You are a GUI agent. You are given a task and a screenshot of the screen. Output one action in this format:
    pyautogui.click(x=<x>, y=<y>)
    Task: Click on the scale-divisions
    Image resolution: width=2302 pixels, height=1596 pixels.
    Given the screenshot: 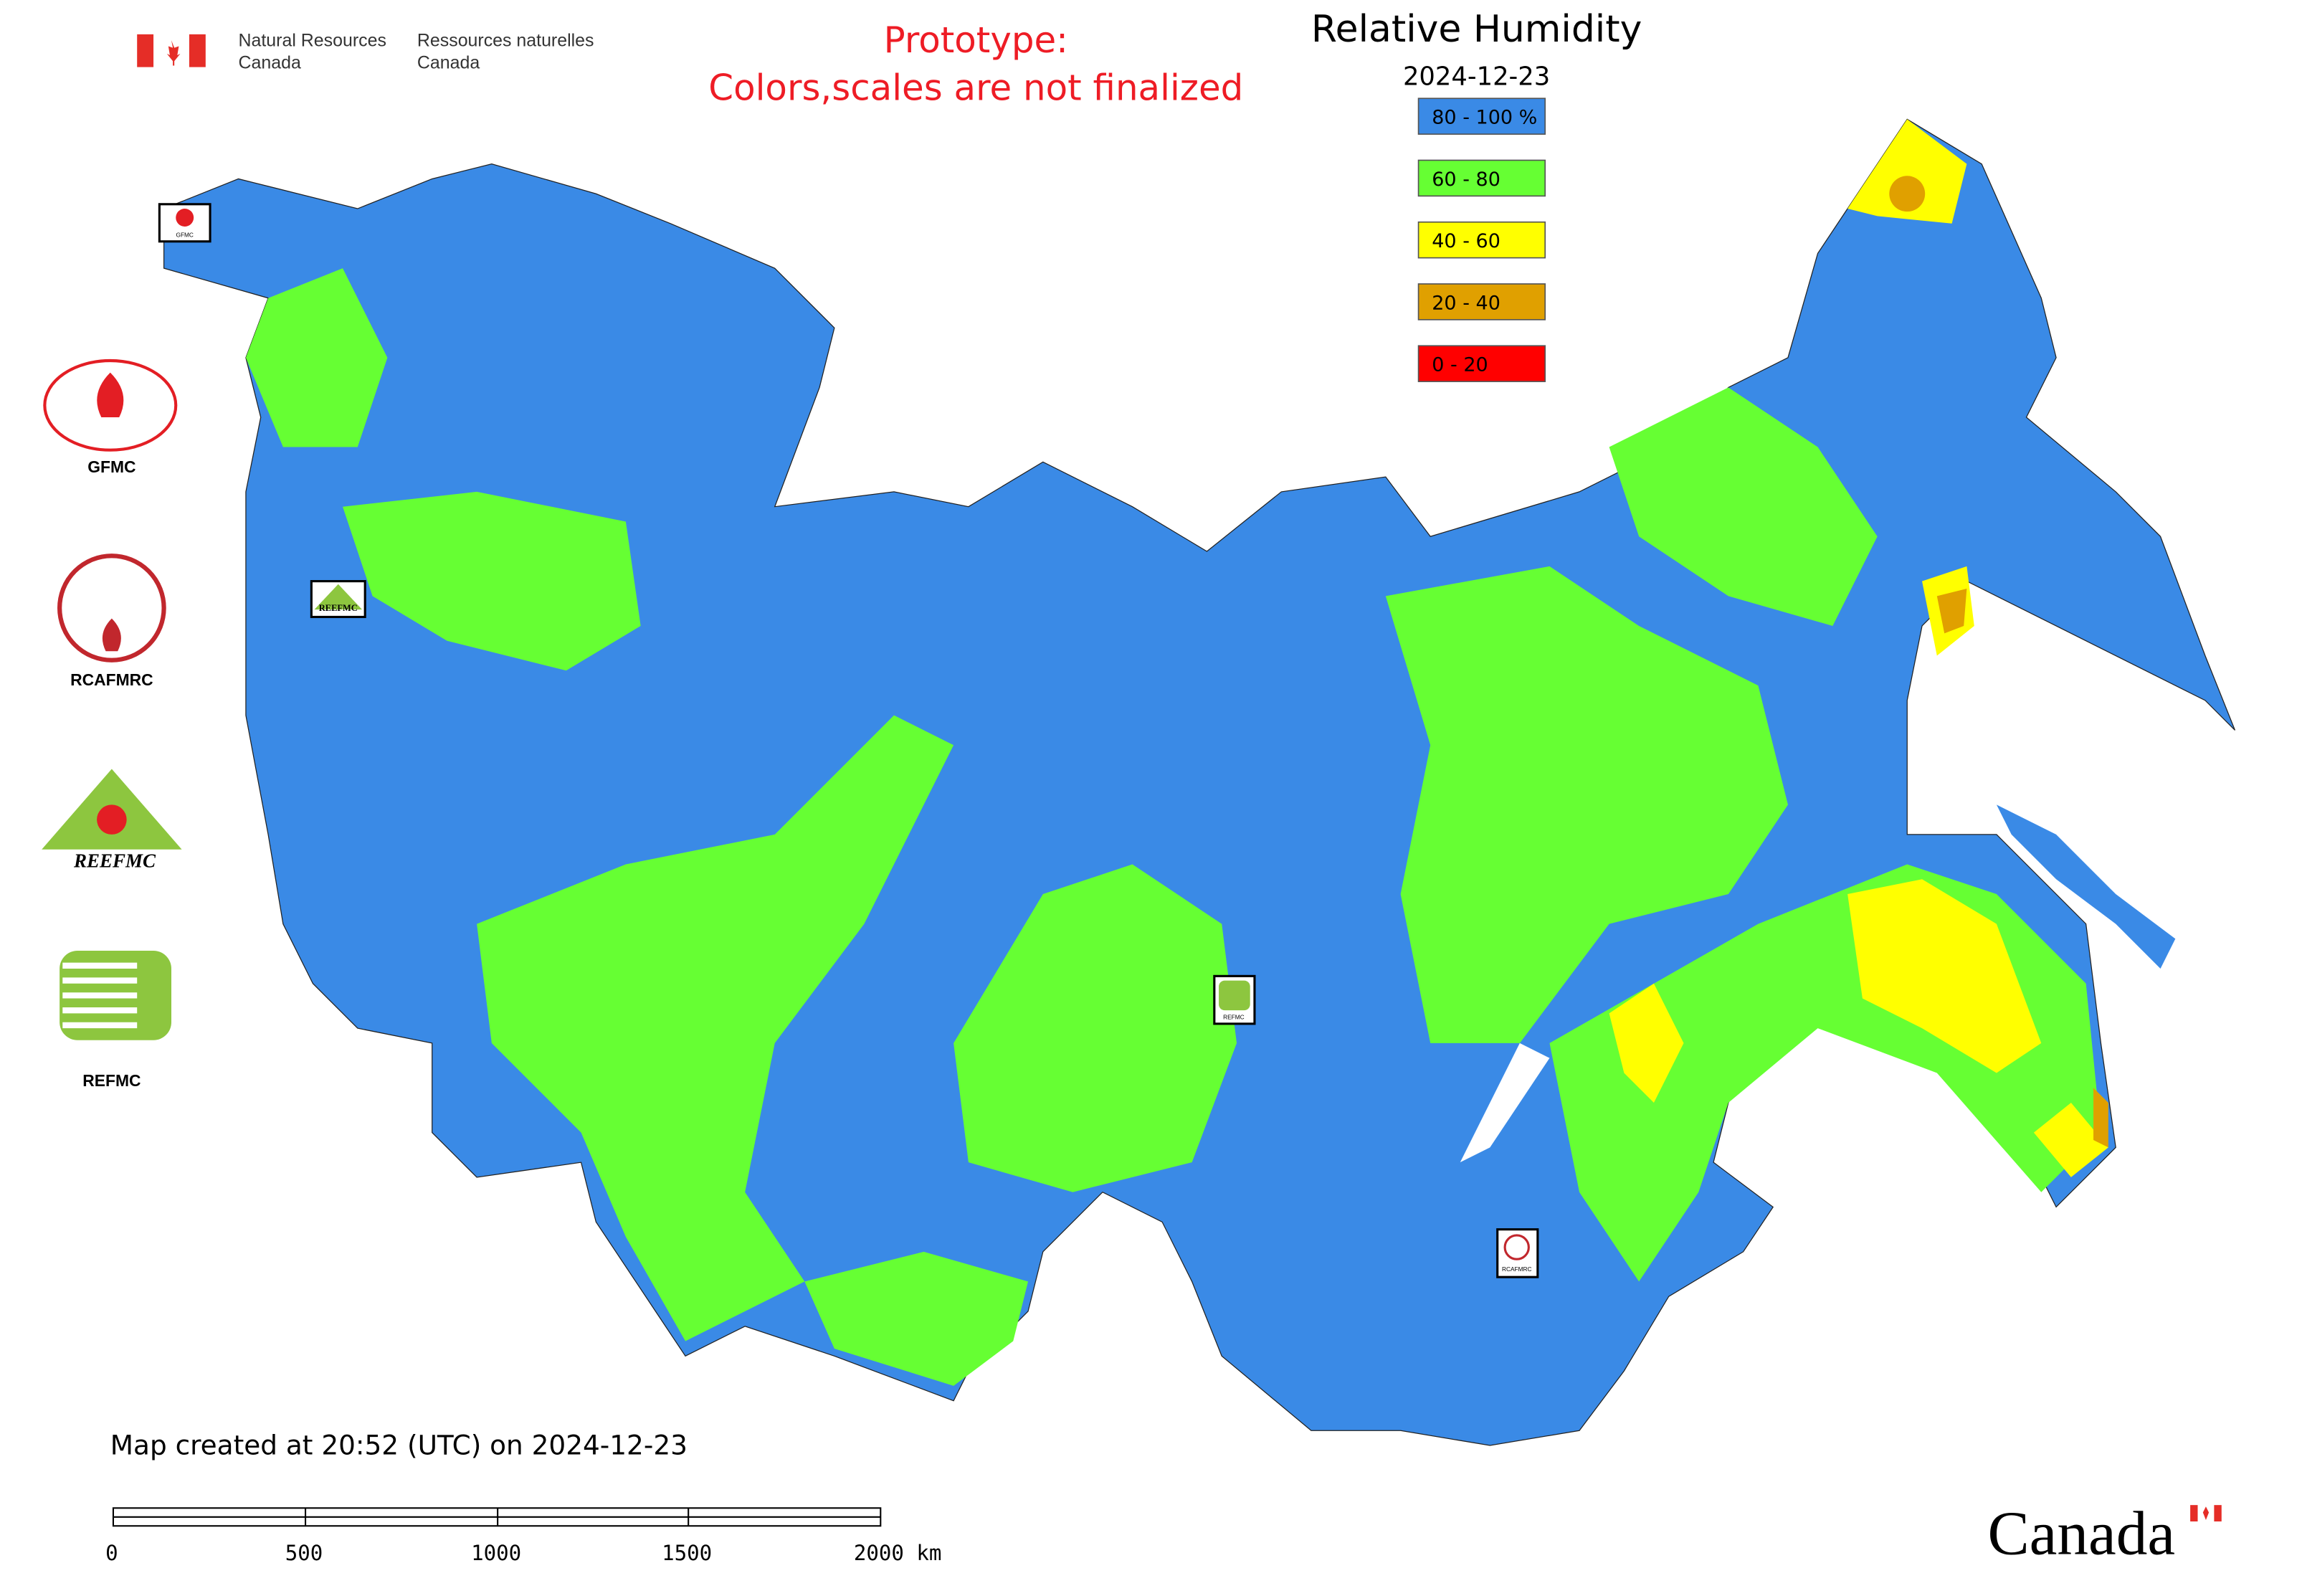 What is the action you would take?
    pyautogui.click(x=497, y=1517)
    